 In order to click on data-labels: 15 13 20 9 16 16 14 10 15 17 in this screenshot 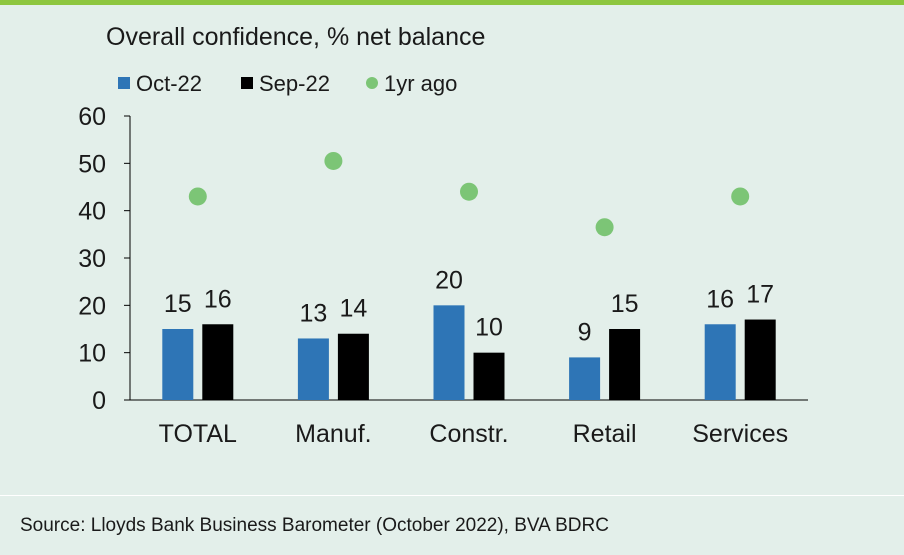, I will do `click(469, 306)`.